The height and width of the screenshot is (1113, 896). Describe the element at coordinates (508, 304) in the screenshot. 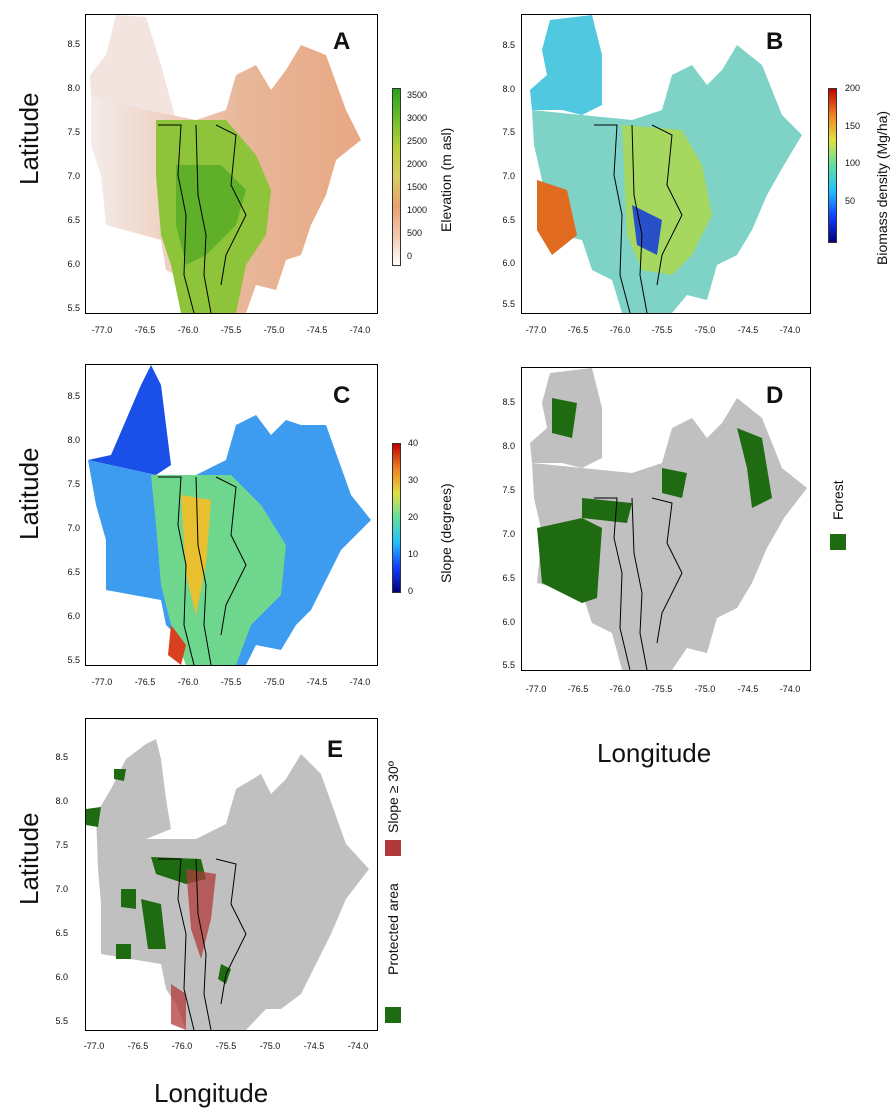

I see `ytick-b-5.5: 5.5` at that location.